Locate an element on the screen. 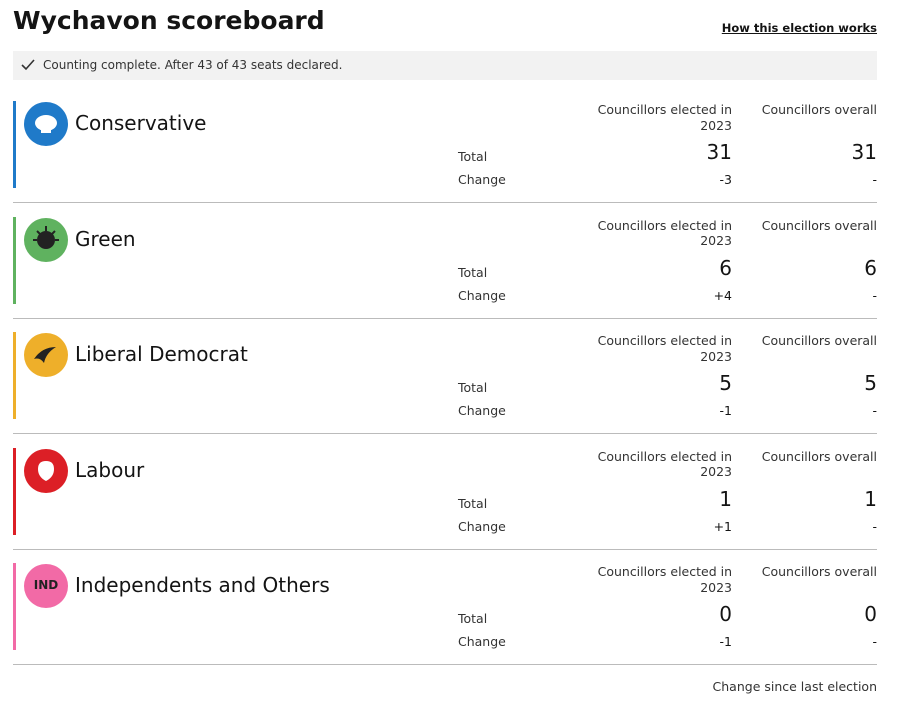  elected-total: 5 is located at coordinates (725, 383).